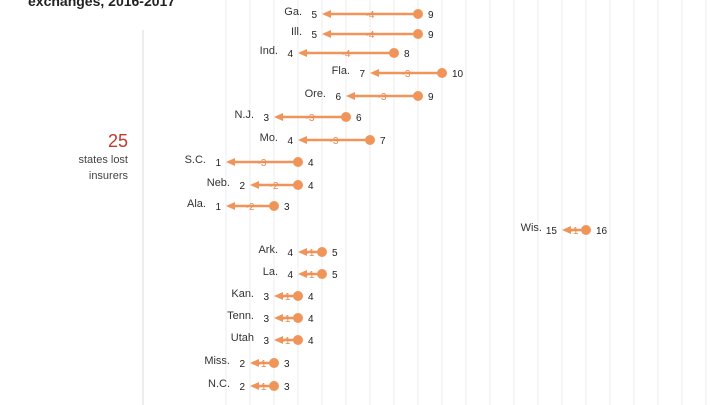 The image size is (720, 405). What do you see at coordinates (240, 316) in the screenshot?
I see `state-label: Tenn.` at bounding box center [240, 316].